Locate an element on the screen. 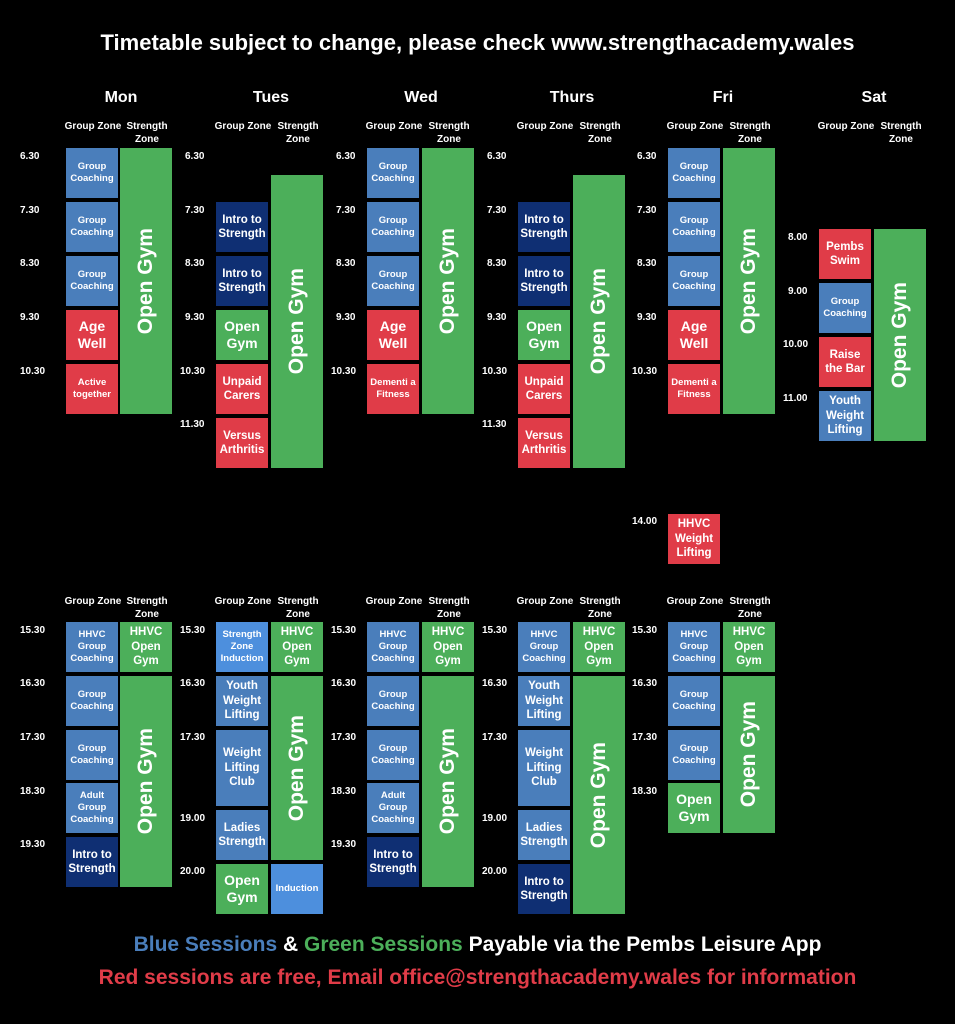 This screenshot has width=955, height=1024. session-induction: Induction is located at coordinates (297, 889).